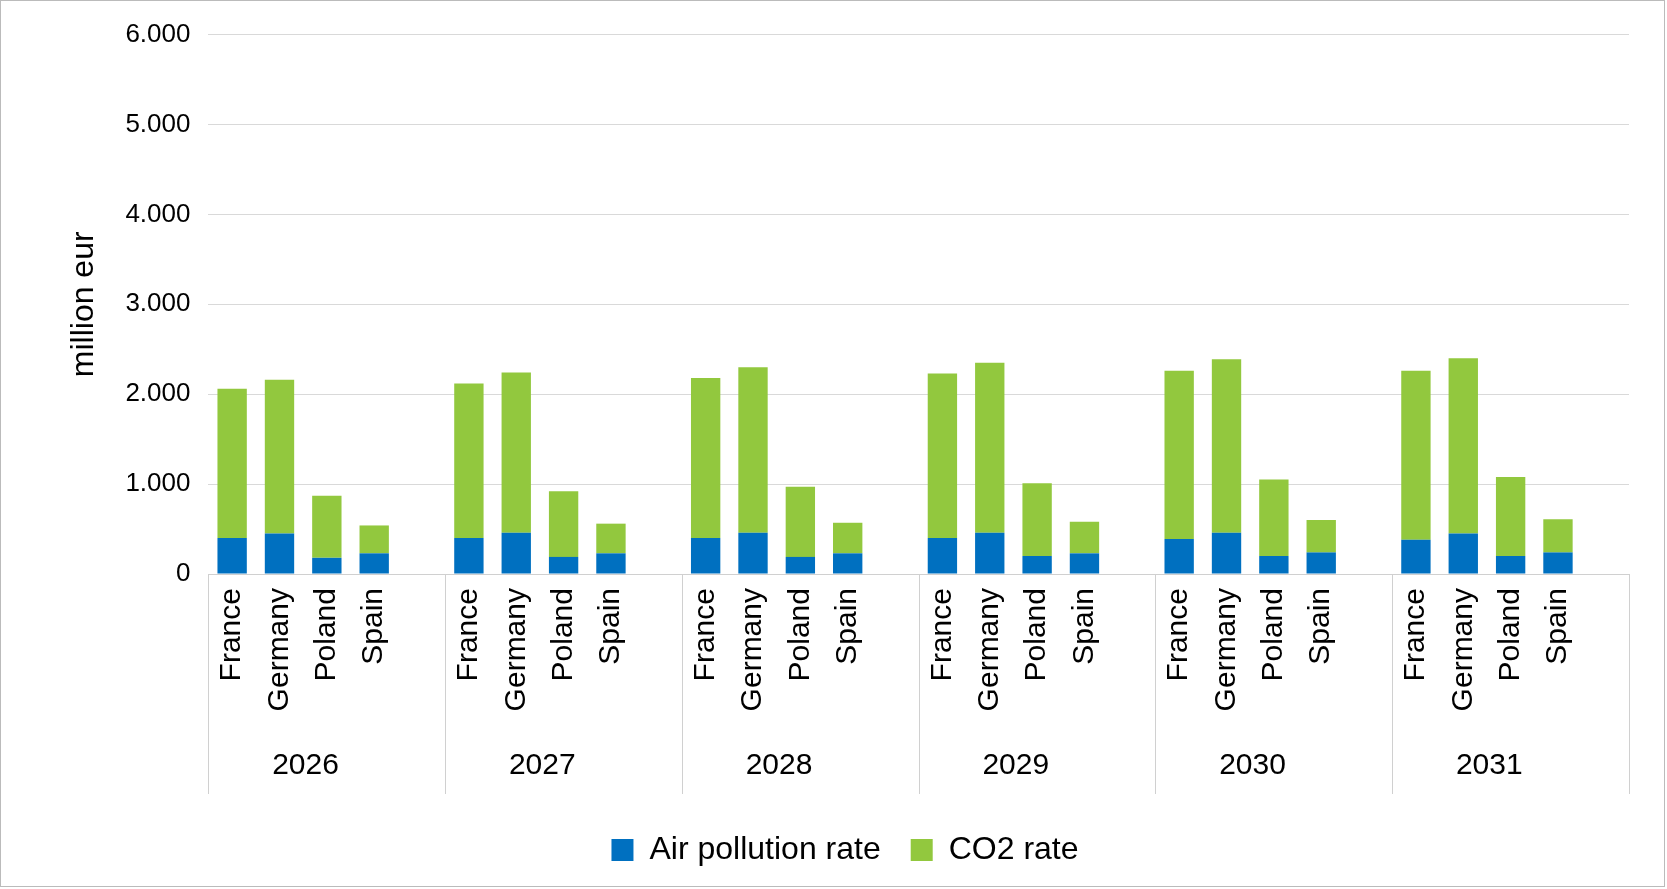 The height and width of the screenshot is (889, 1667). Describe the element at coordinates (158, 212) in the screenshot. I see `y-tick-label: 4.000` at that location.